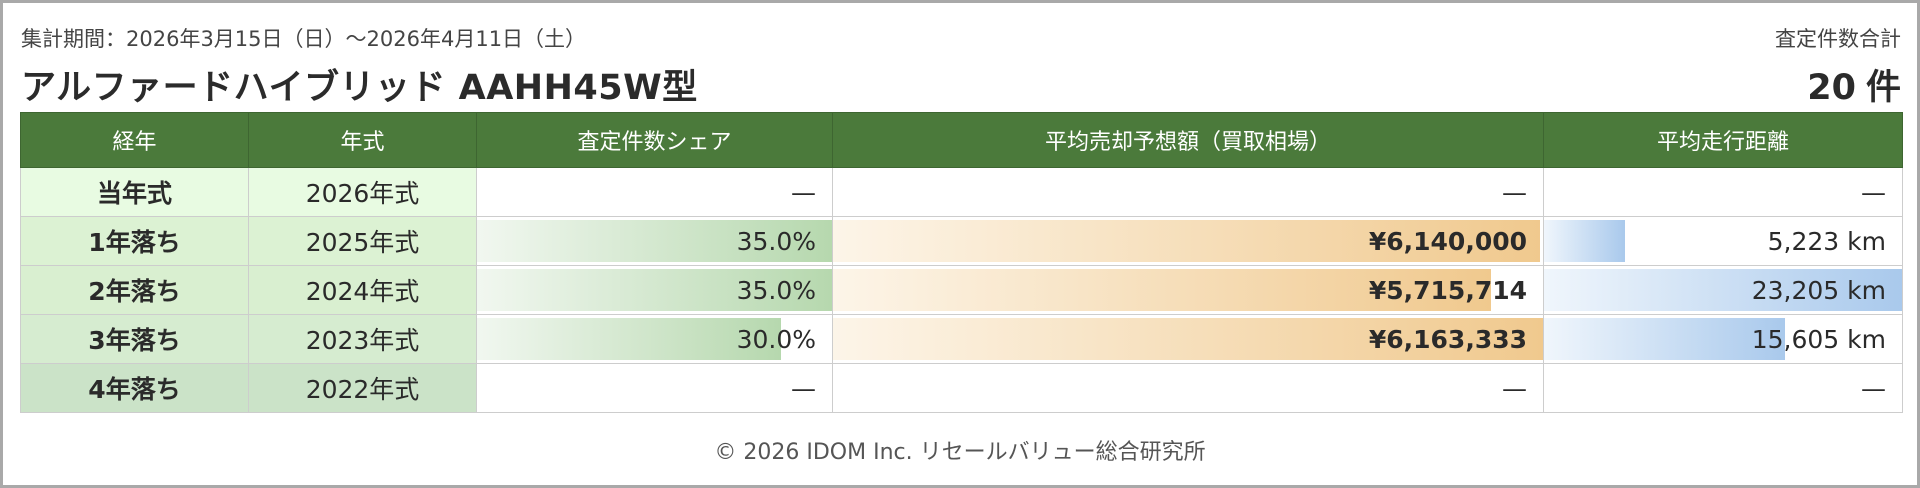  What do you see at coordinates (1818, 339) in the screenshot?
I see `mileage-value: 15,605 km` at bounding box center [1818, 339].